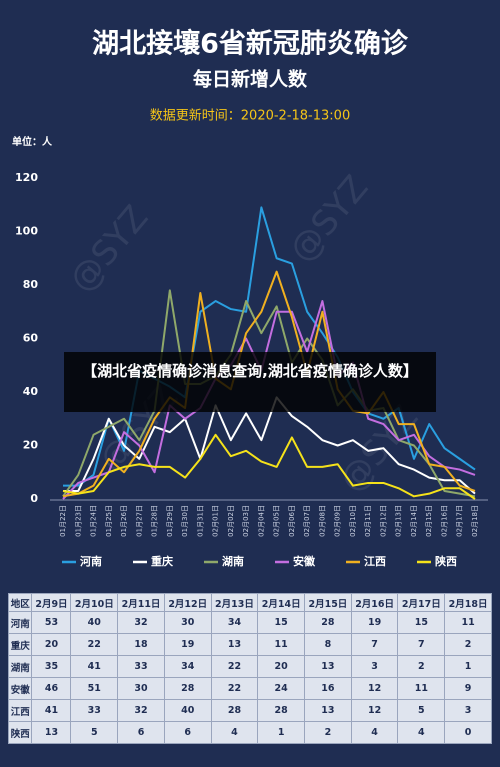  What do you see at coordinates (304, 561) in the screenshot?
I see `legend-label: 安徽` at bounding box center [304, 561].